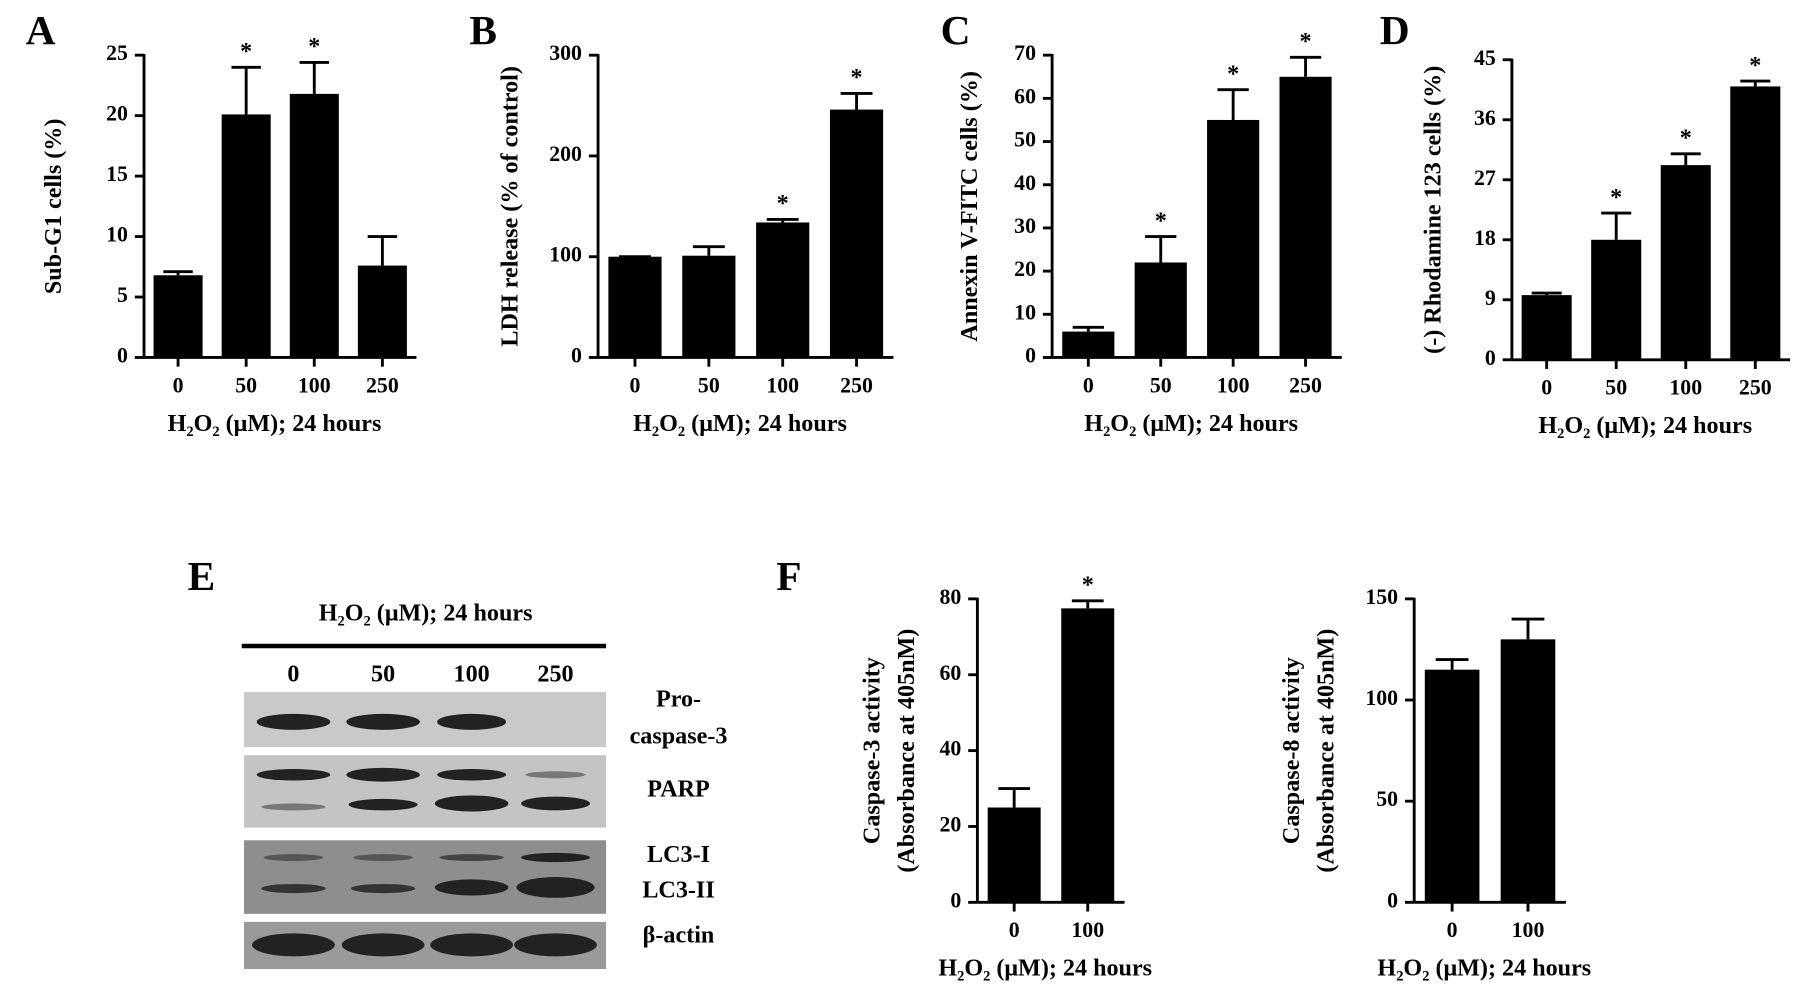  Describe the element at coordinates (1485, 178) in the screenshot. I see `y-tick-label: 27` at that location.